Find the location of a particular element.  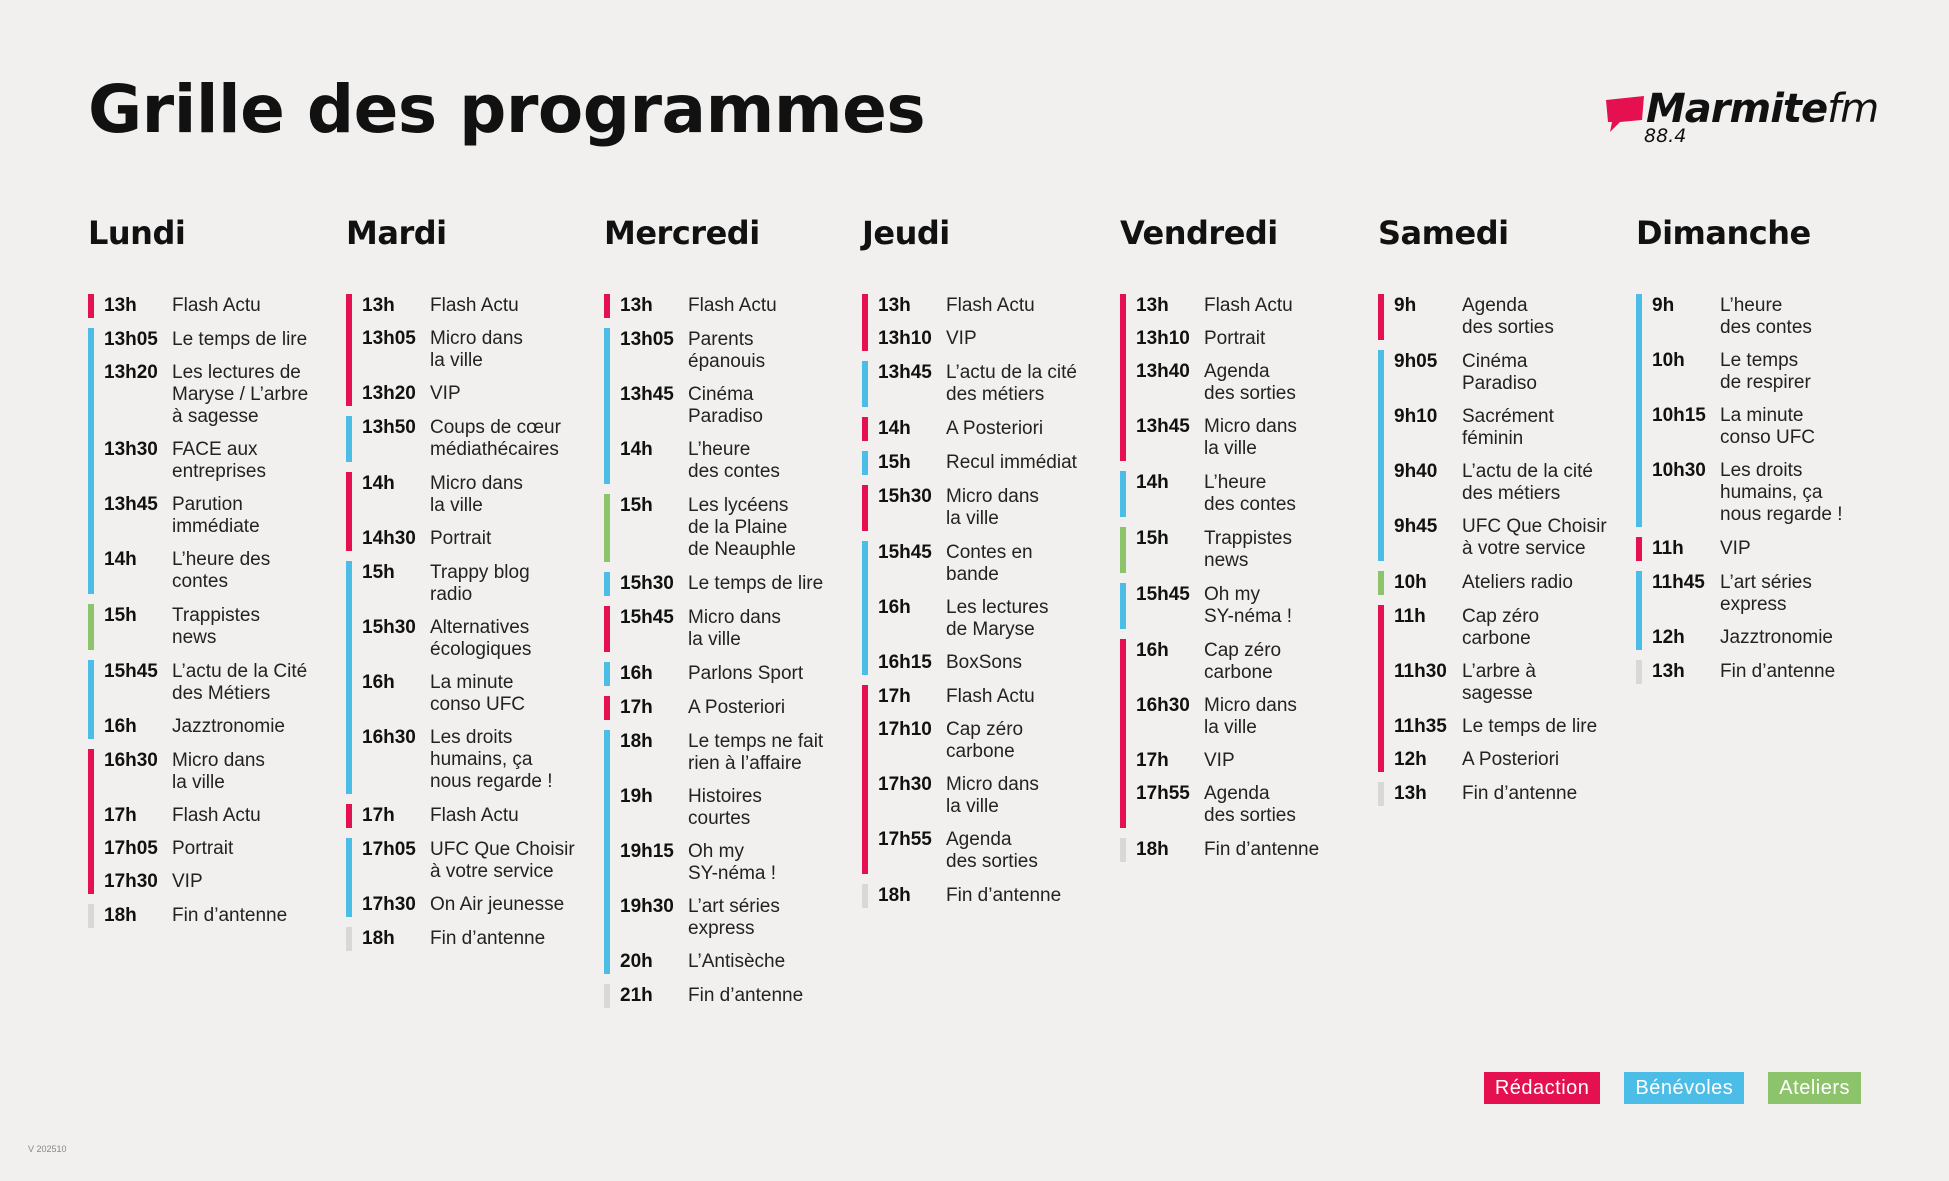

program-slot: 17h A Posteriori is located at coordinates (741, 708).